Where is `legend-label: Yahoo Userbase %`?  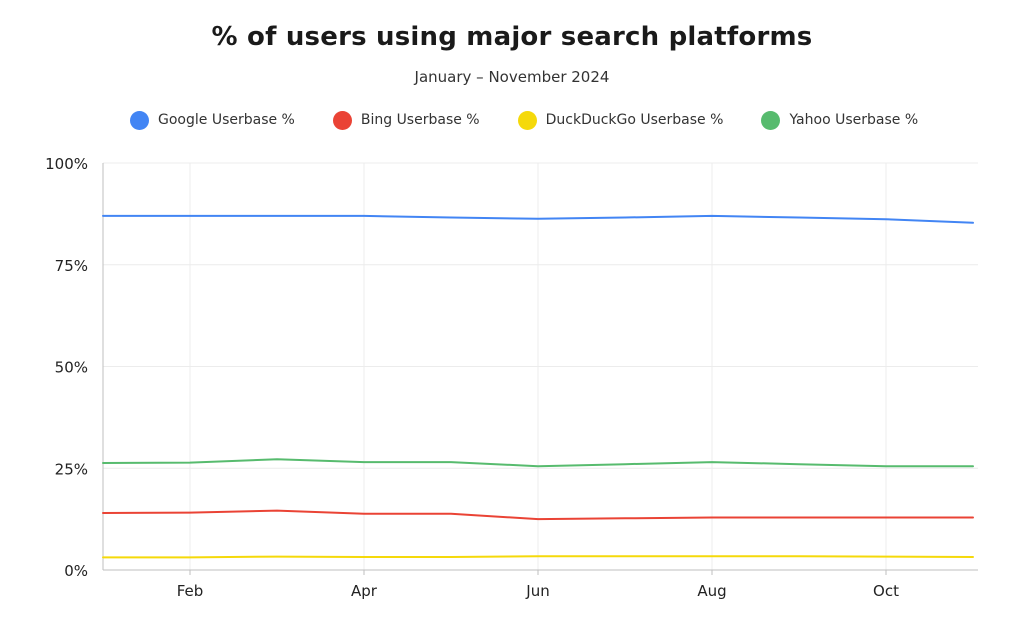 legend-label: Yahoo Userbase % is located at coordinates (854, 120).